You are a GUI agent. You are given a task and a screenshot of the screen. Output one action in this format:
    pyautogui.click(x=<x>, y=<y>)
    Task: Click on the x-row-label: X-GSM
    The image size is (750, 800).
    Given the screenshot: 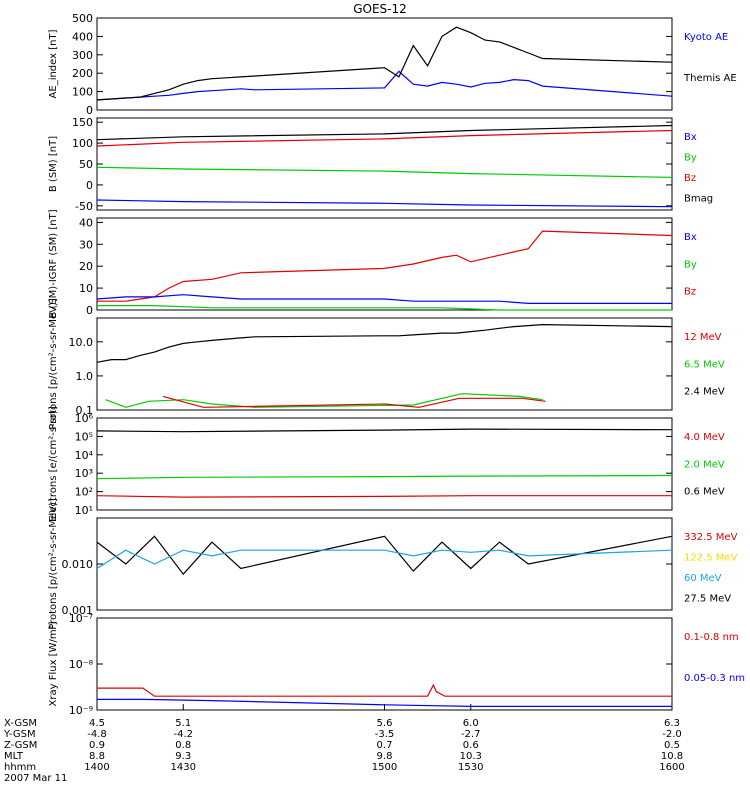 What is the action you would take?
    pyautogui.click(x=20, y=723)
    